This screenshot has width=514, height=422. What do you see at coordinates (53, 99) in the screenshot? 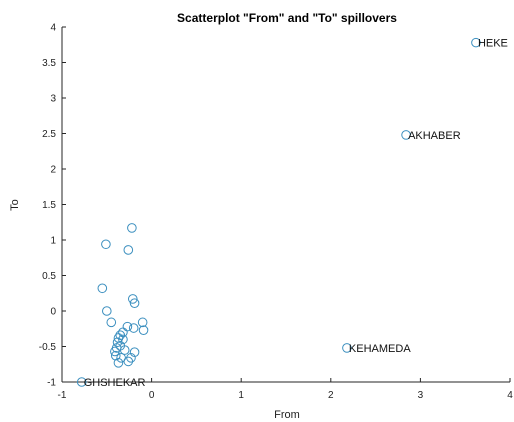
I see `y-tick-label: 3` at bounding box center [53, 99].